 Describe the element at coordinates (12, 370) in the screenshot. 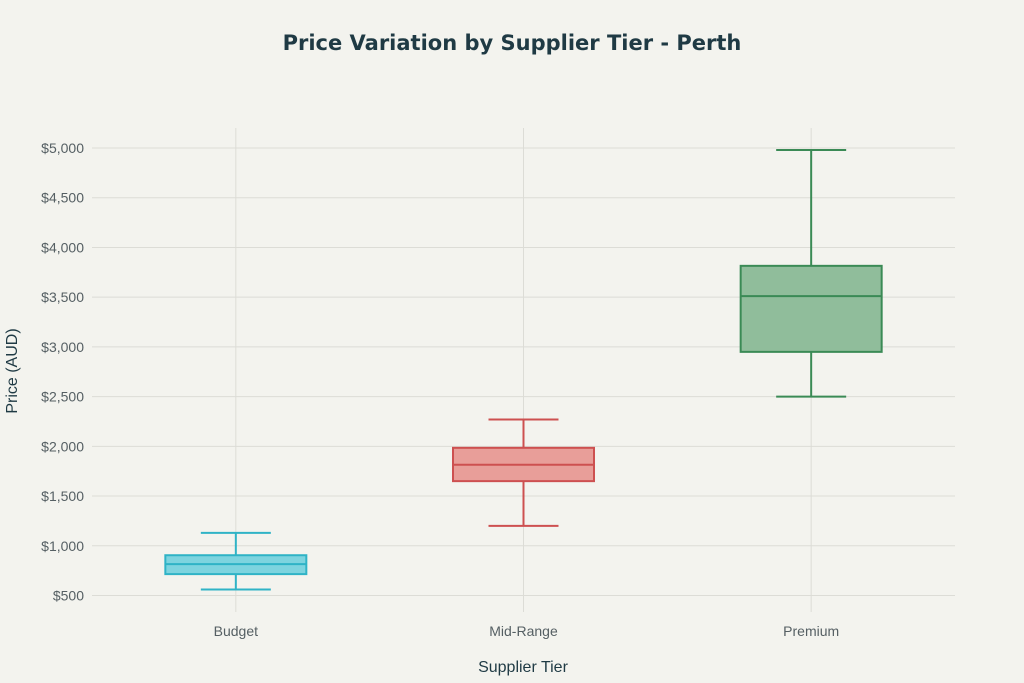

I see `y-axis-title: Price (AUD)` at that location.